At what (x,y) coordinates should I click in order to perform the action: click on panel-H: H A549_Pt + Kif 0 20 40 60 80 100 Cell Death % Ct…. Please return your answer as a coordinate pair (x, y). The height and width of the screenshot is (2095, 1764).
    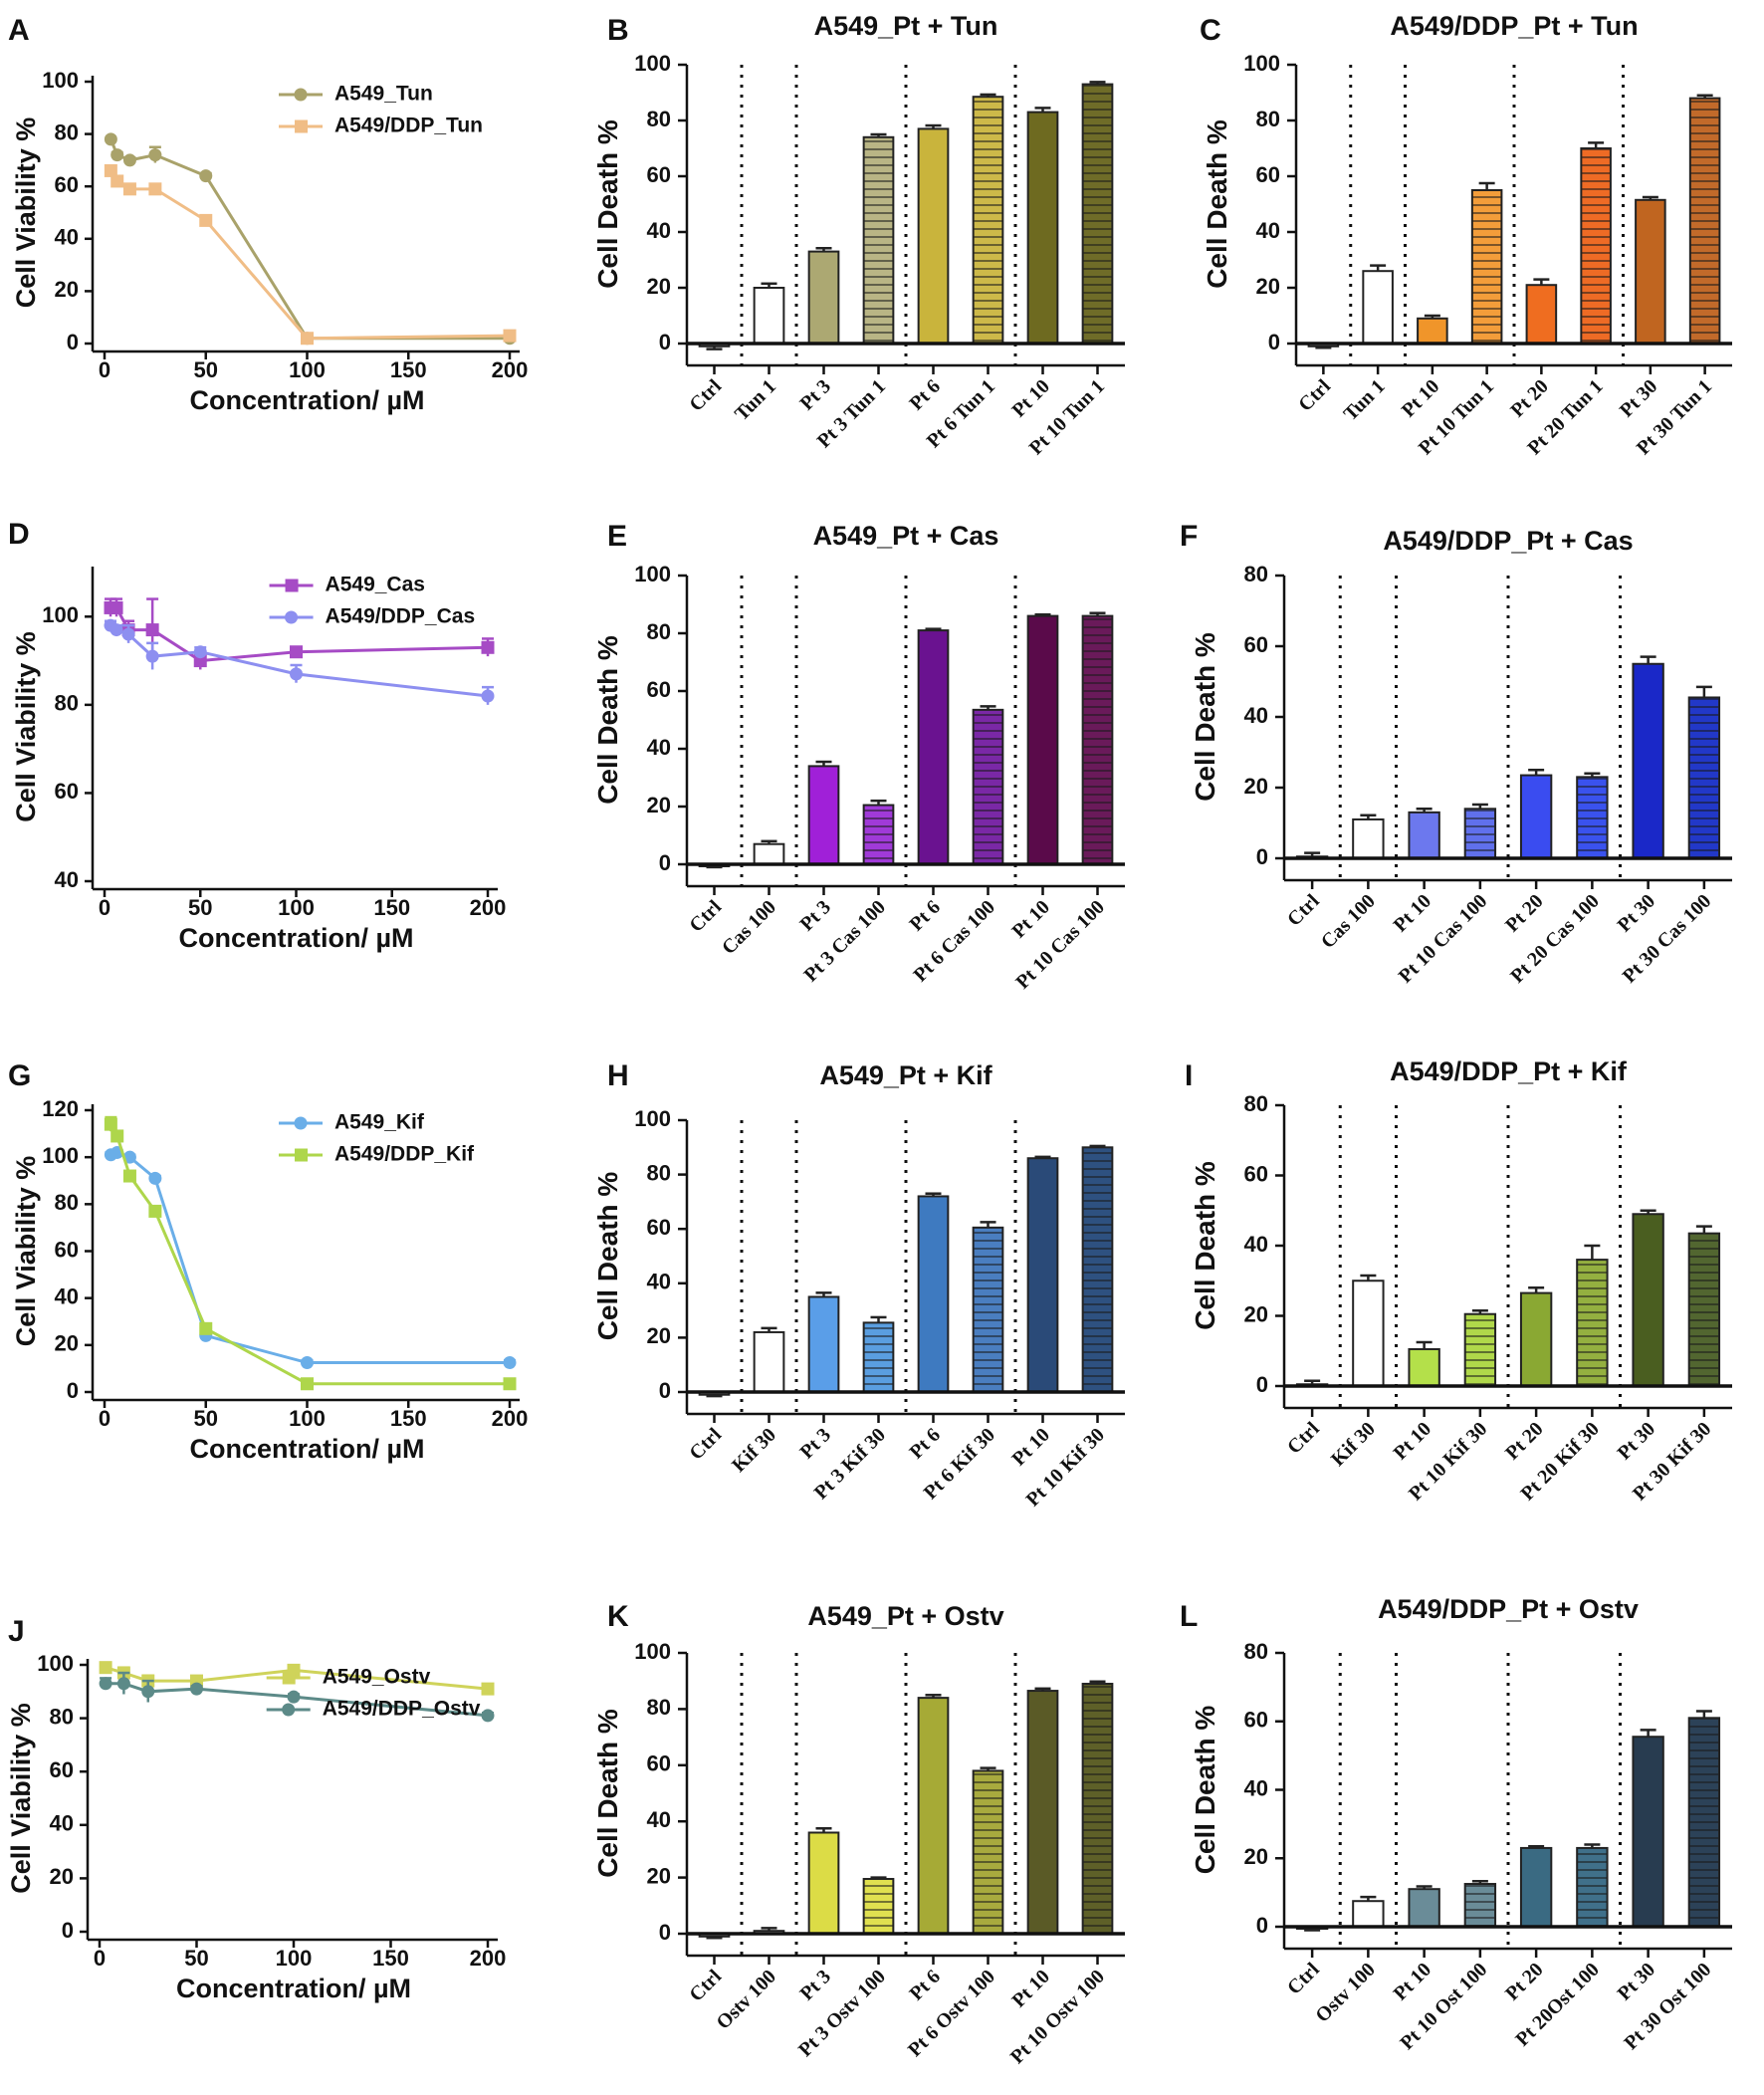
    Looking at the image, I should click on (858, 1285).